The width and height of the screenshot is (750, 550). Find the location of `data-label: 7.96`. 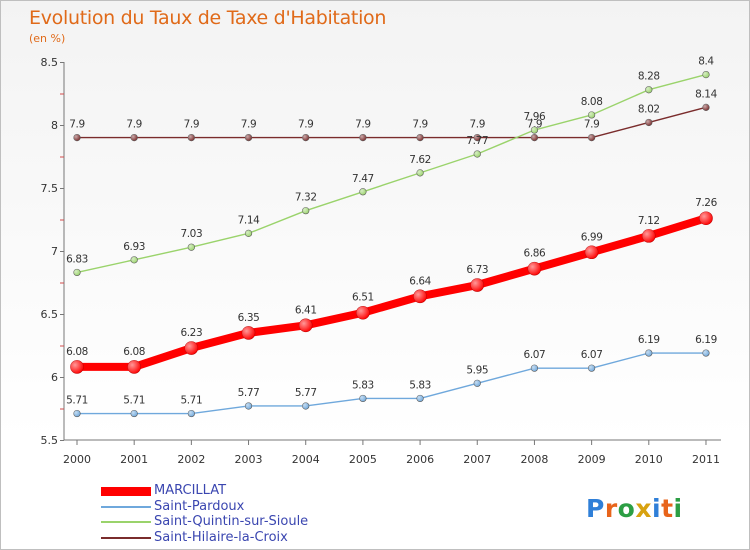

data-label: 7.96 is located at coordinates (535, 117).